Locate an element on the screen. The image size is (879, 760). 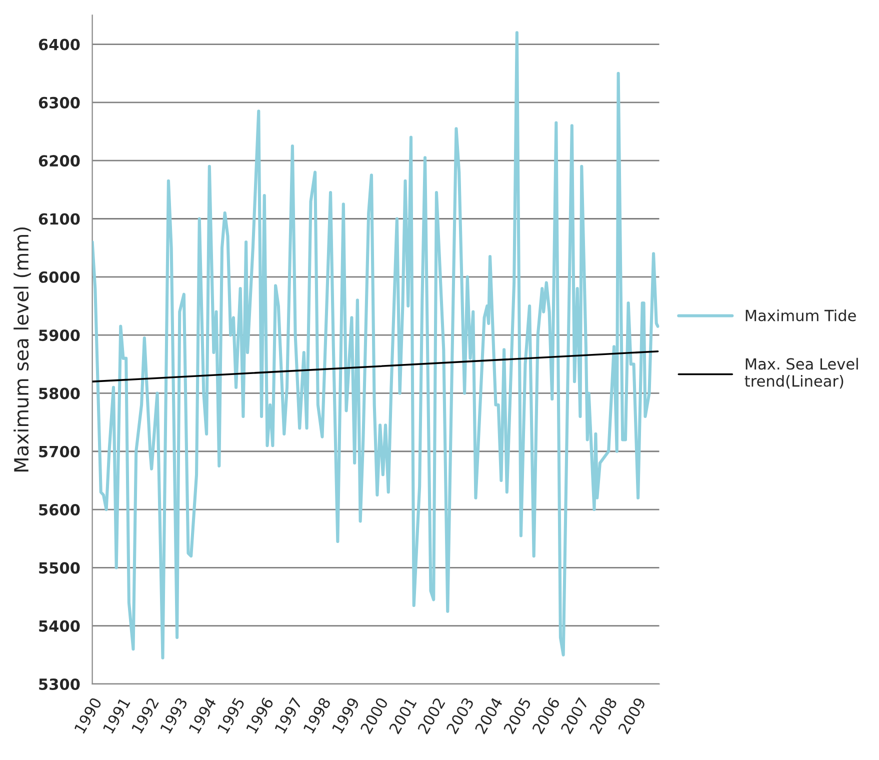
y-tick-label: 6000 is located at coordinates (59, 277).